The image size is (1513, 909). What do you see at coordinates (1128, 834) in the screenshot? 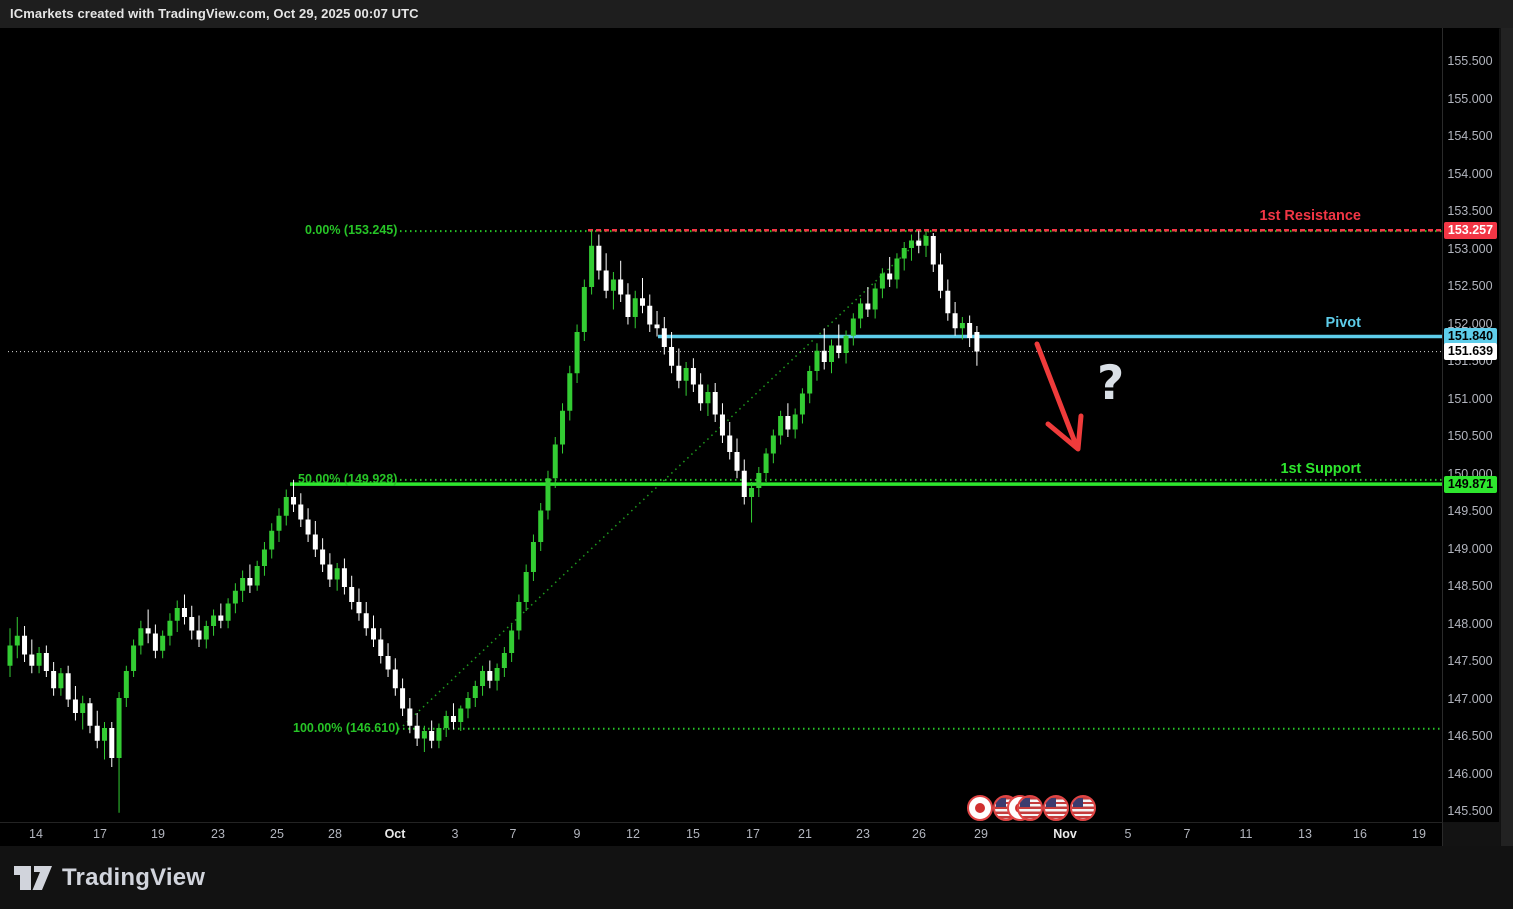
I see `x-axis-tick: 5` at bounding box center [1128, 834].